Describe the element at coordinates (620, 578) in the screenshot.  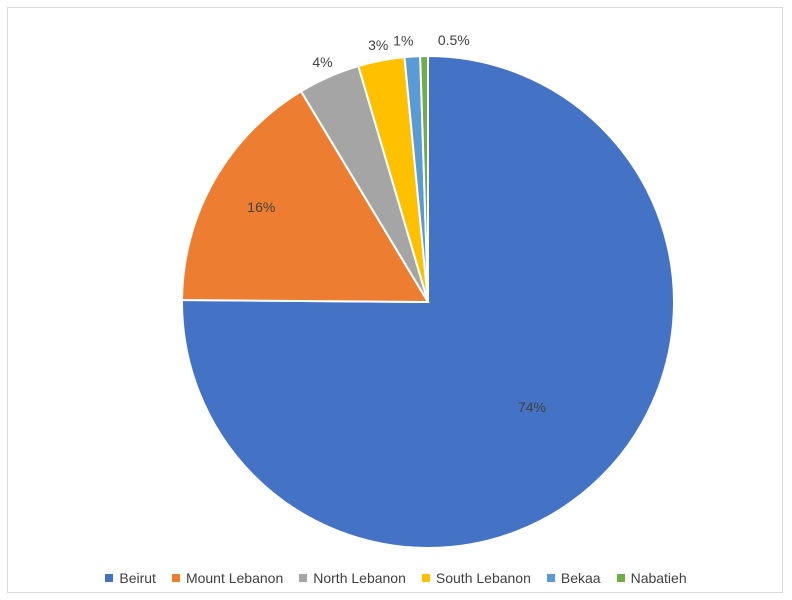
I see `legend-swatch-nabatieh` at that location.